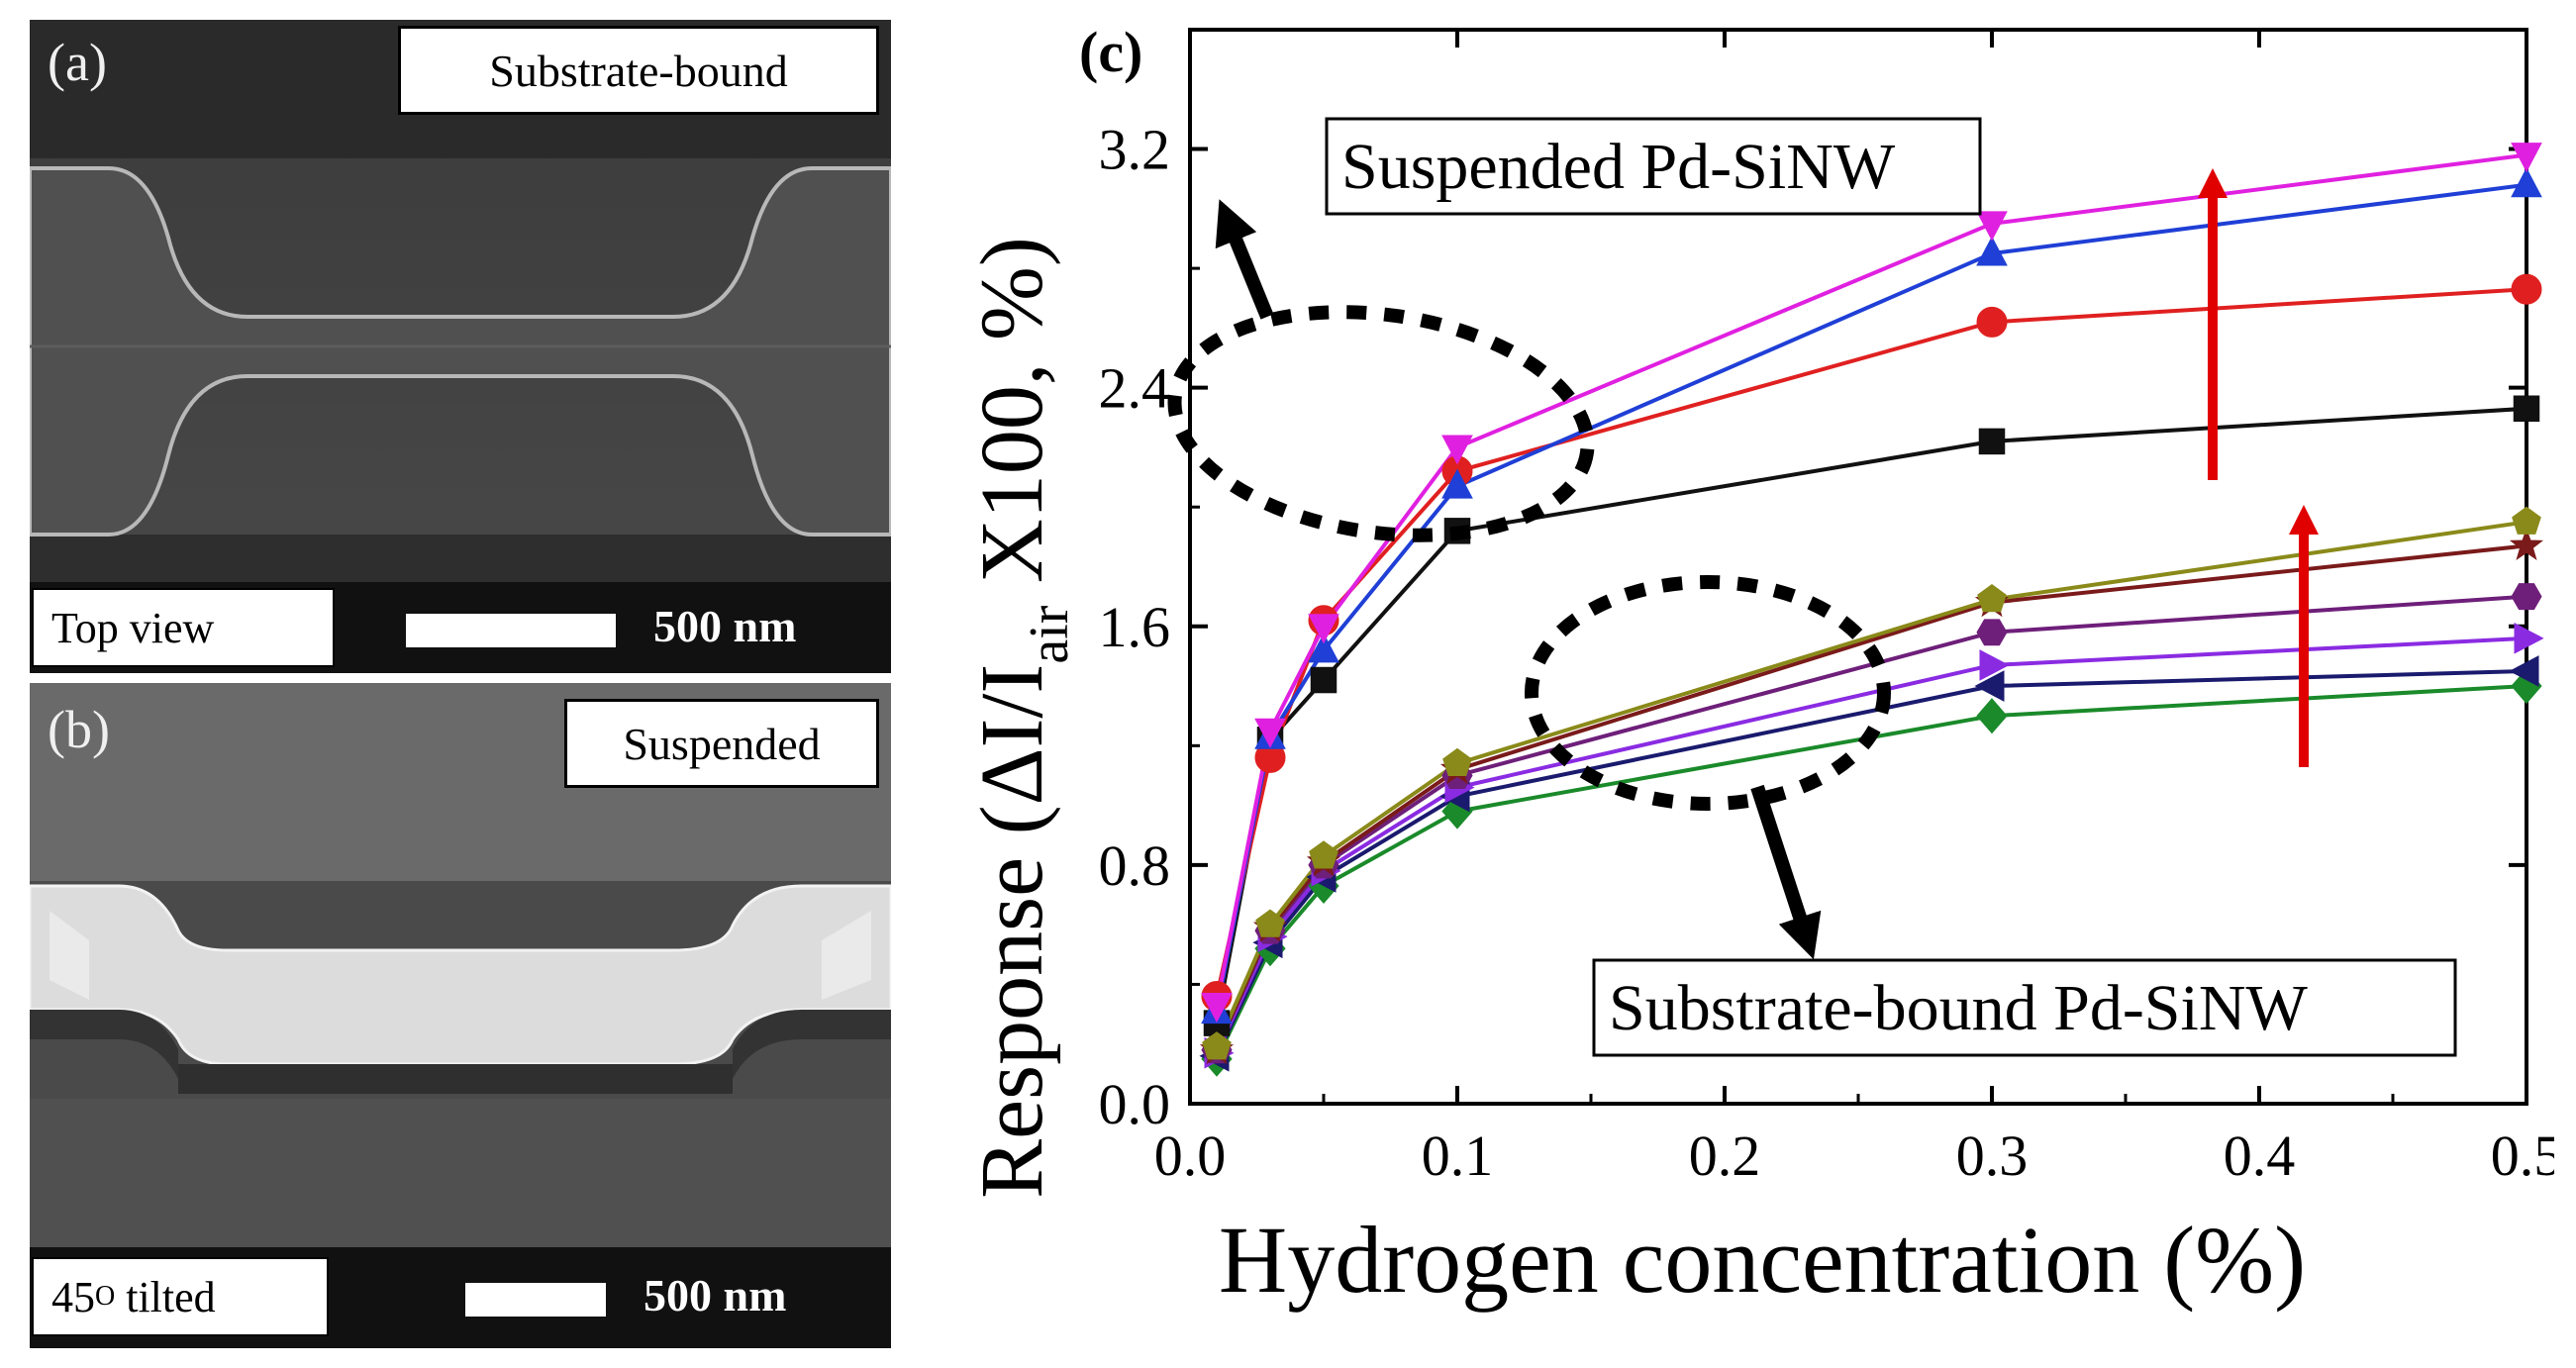 This screenshot has height=1368, width=2576. I want to click on scale-label-a: 500 nm, so click(725, 626).